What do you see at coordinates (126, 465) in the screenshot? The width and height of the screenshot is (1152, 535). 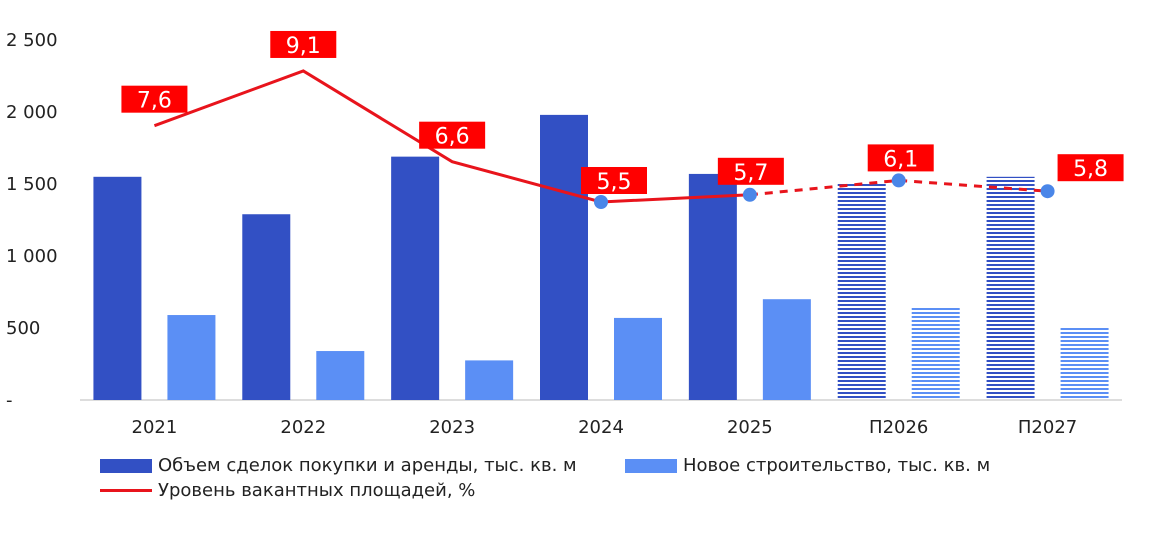 I see `legend-swatch-deals` at bounding box center [126, 465].